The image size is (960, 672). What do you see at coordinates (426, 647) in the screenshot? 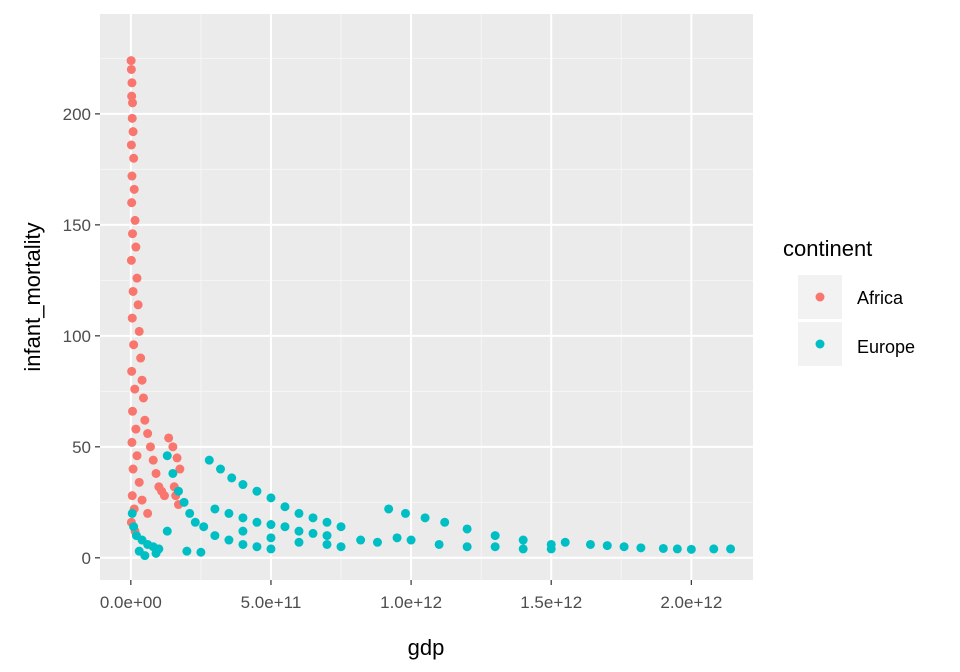
I see `x-axis-title: gdp` at bounding box center [426, 647].